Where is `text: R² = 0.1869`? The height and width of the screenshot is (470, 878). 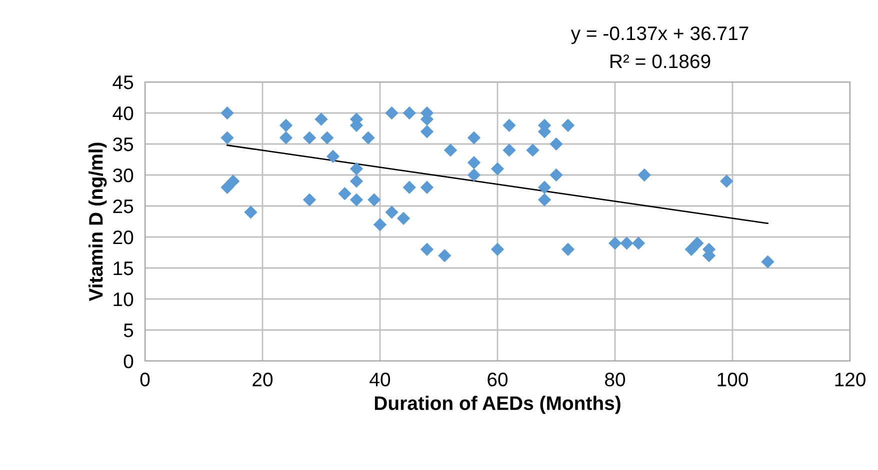 text: R² = 0.1869 is located at coordinates (660, 61).